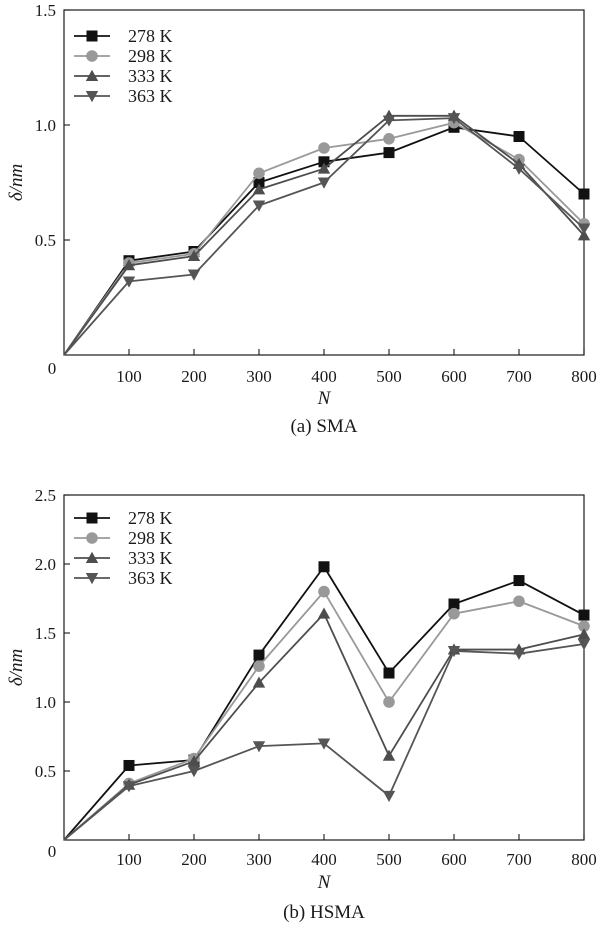 This screenshot has height=930, width=602. I want to click on x-tick-label: 100, so click(129, 859).